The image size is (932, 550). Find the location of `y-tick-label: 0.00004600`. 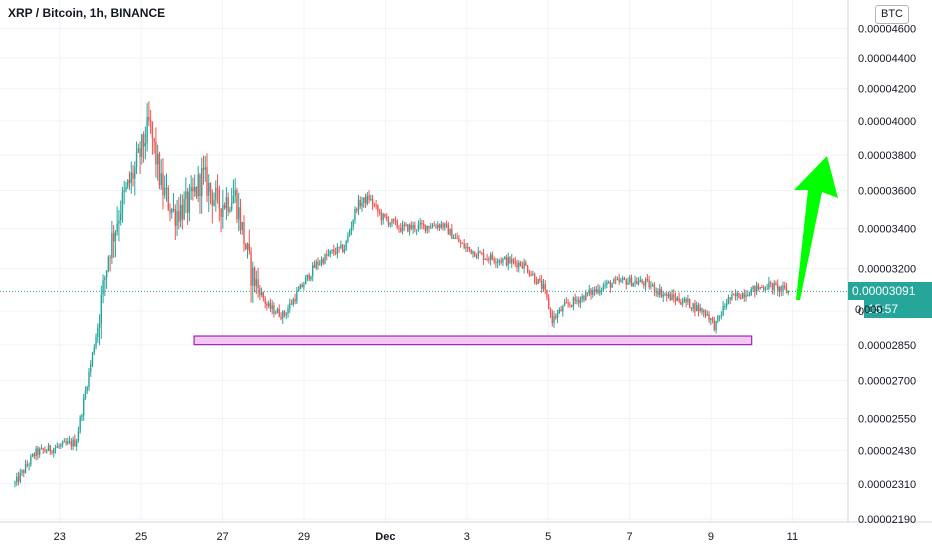

y-tick-label: 0.00004600 is located at coordinates (887, 30).